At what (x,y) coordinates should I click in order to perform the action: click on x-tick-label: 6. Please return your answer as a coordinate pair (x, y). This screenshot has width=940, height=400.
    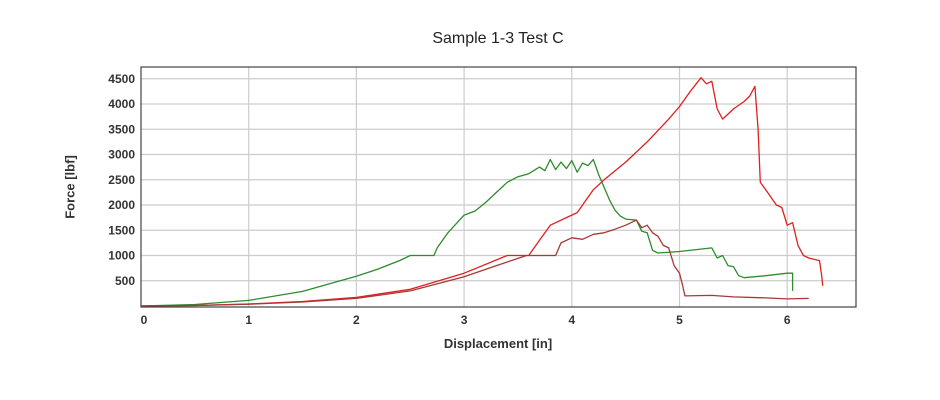
    Looking at the image, I should click on (787, 320).